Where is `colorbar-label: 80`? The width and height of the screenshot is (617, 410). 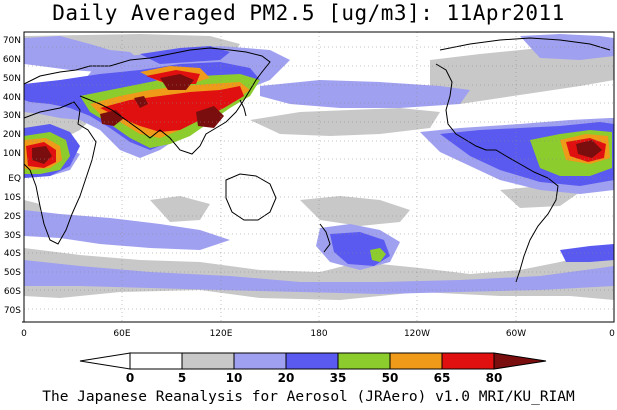 colorbar-label: 80 is located at coordinates (494, 378).